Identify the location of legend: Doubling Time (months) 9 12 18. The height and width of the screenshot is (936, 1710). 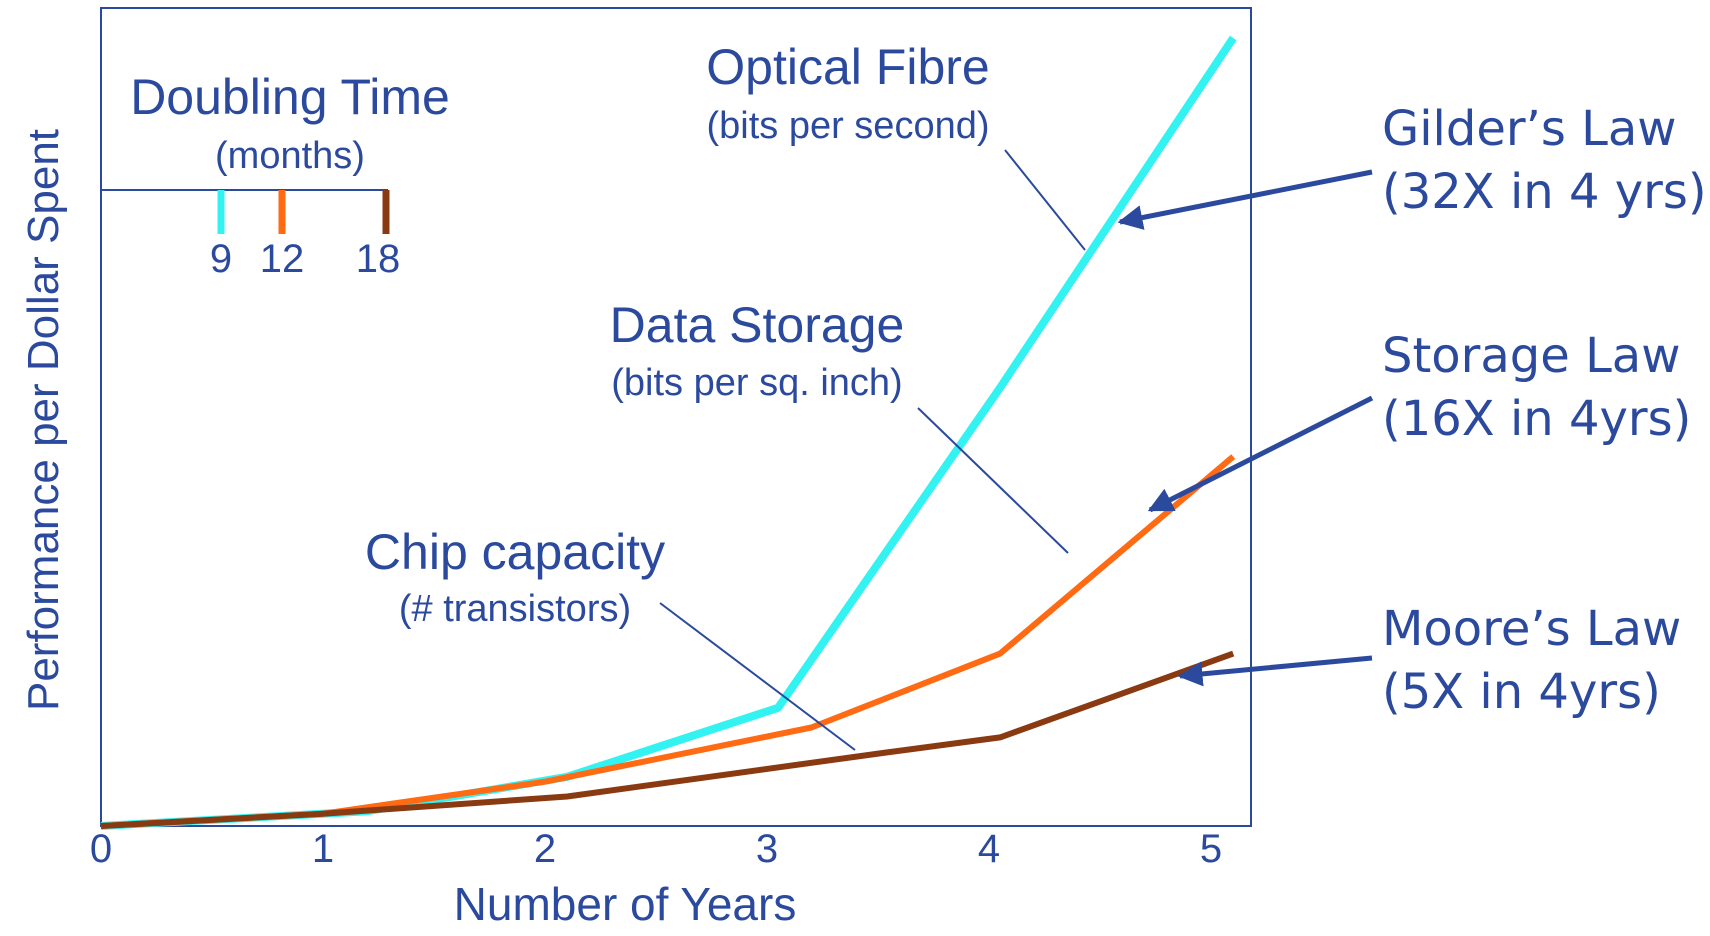
(275, 175).